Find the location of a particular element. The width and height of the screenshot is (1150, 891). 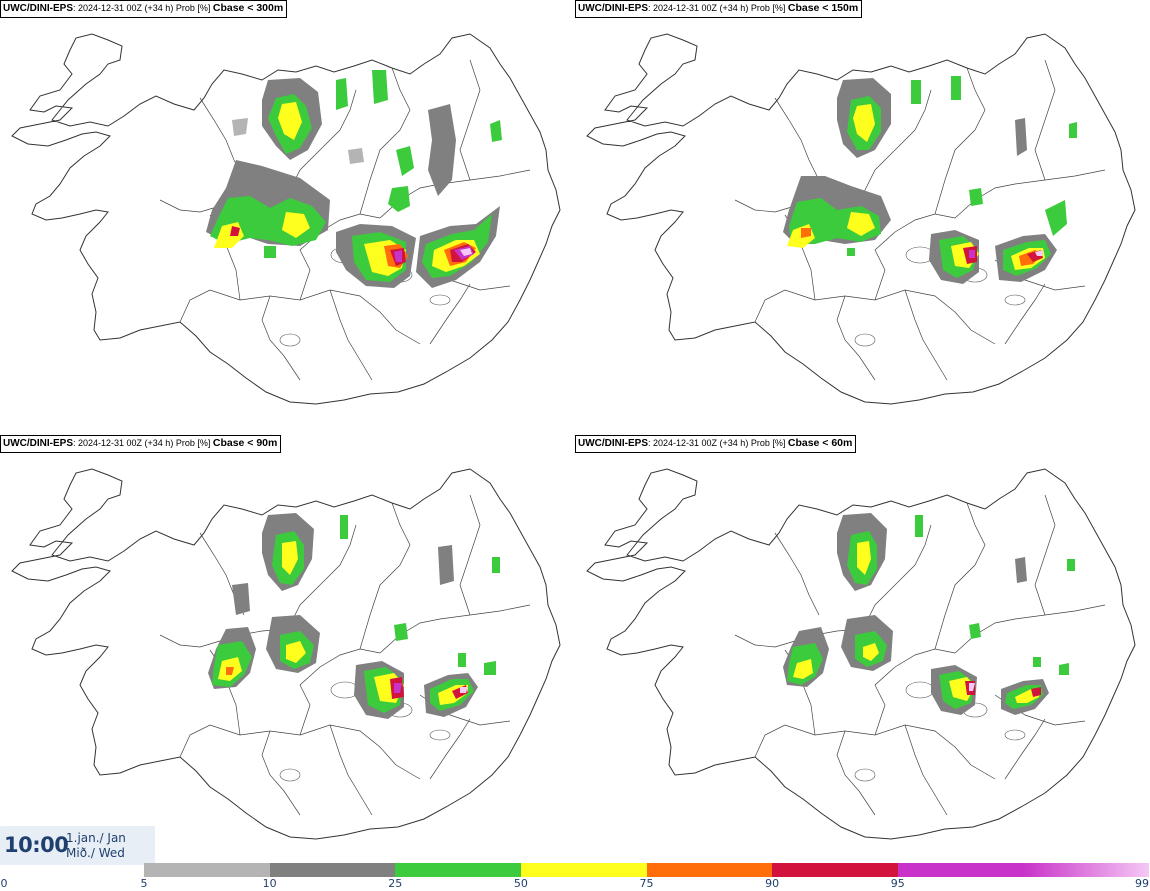

probability-colorbar is located at coordinates (646, 870).